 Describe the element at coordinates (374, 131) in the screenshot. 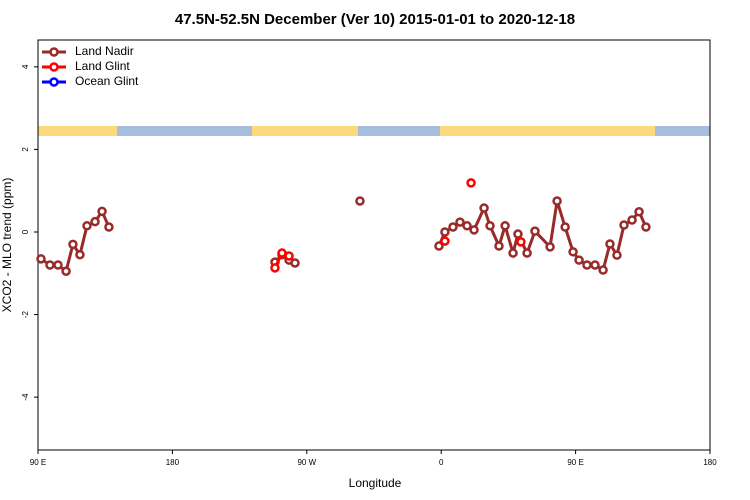

I see `land-mask-strip` at that location.